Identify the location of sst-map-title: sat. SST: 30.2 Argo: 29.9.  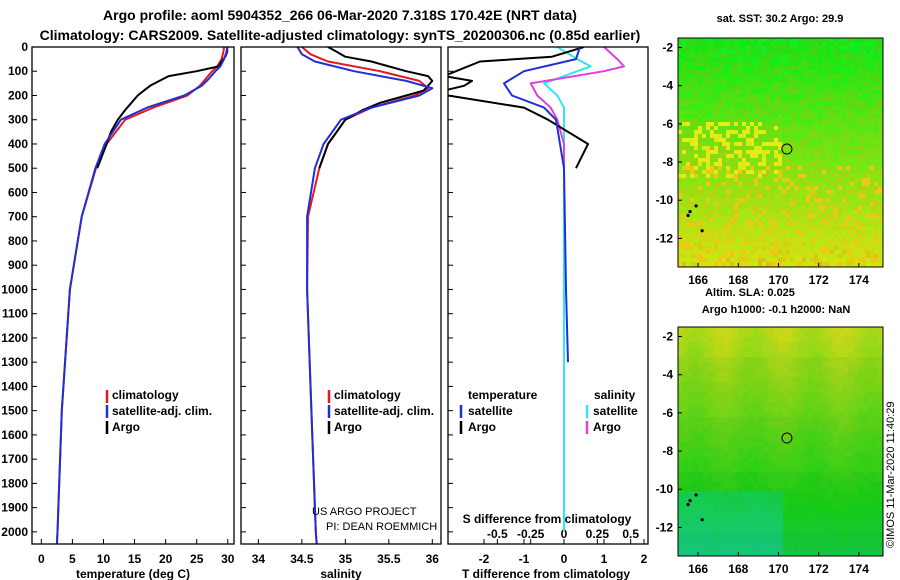
(780, 19).